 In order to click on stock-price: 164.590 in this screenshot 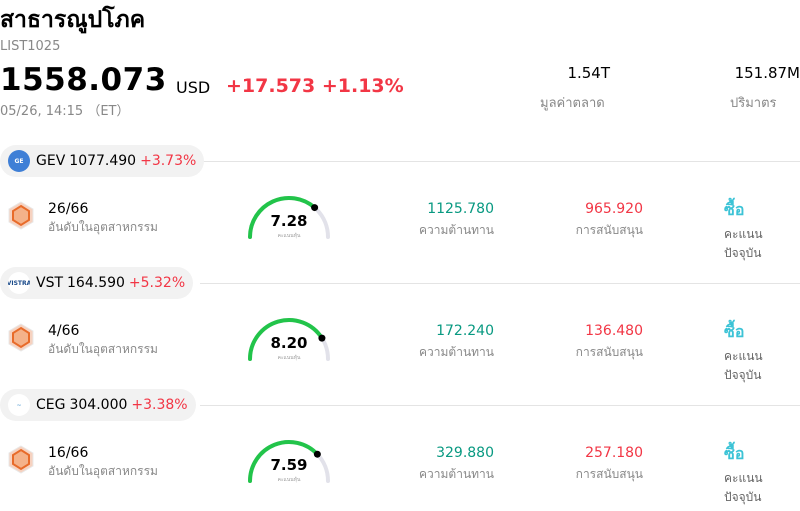, I will do `click(96, 283)`.